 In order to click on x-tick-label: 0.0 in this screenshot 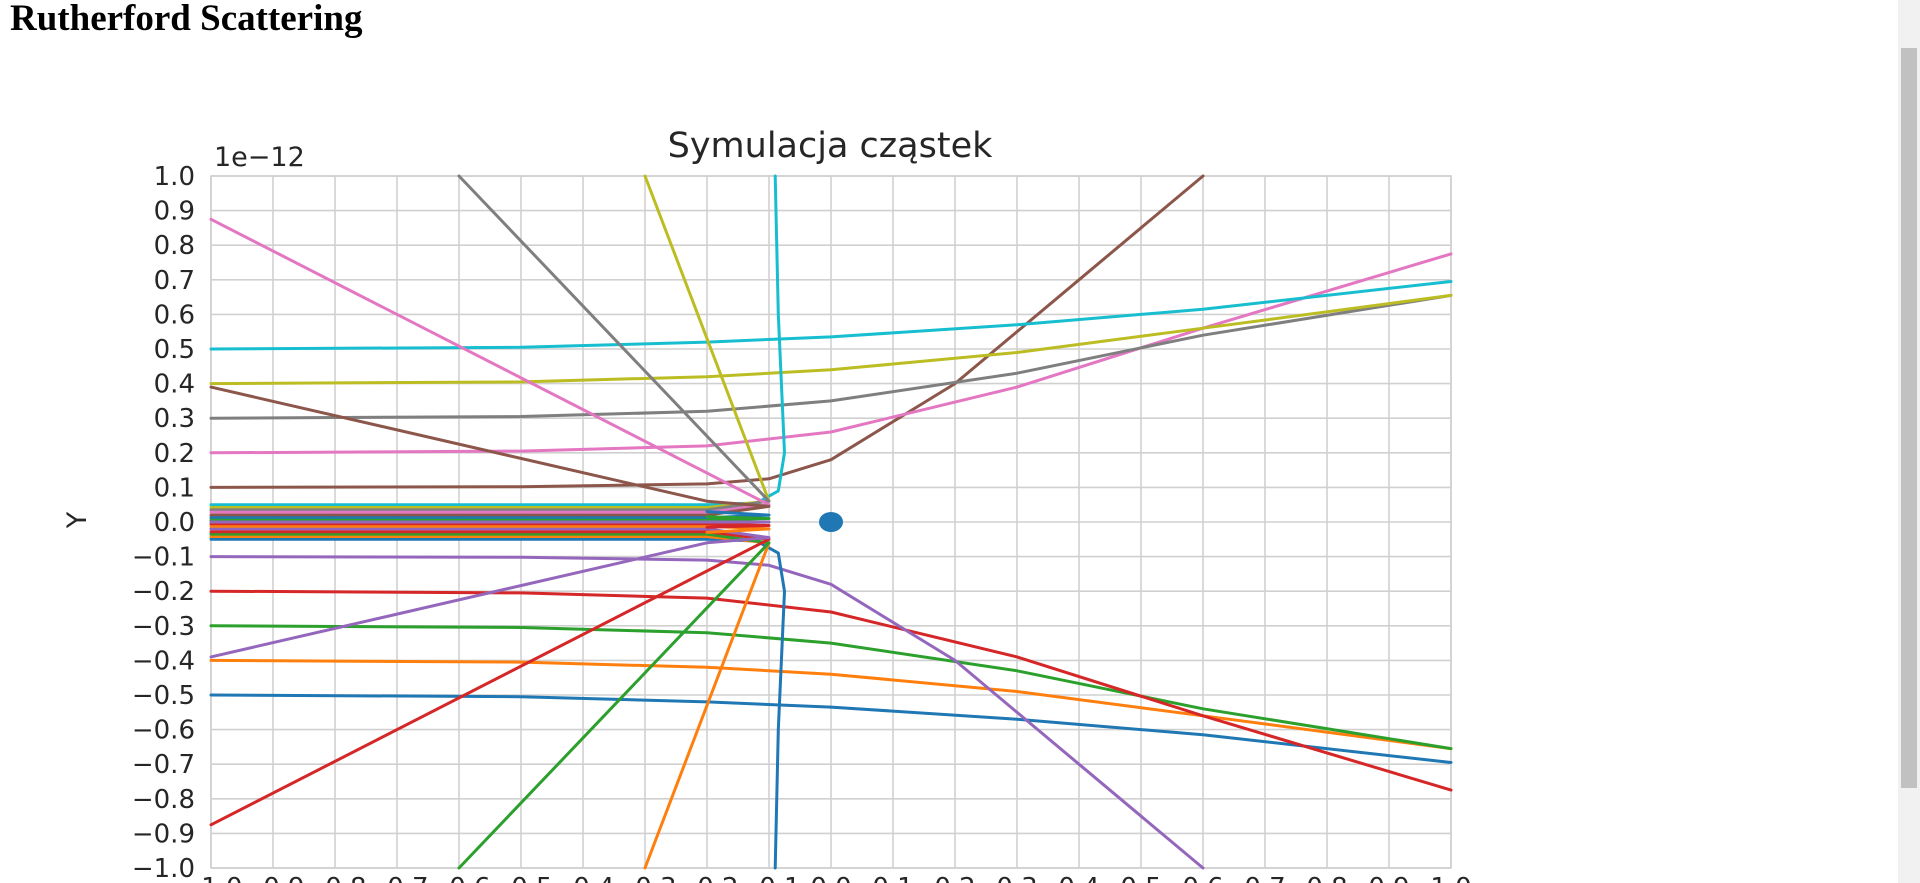, I will do `click(830, 878)`.